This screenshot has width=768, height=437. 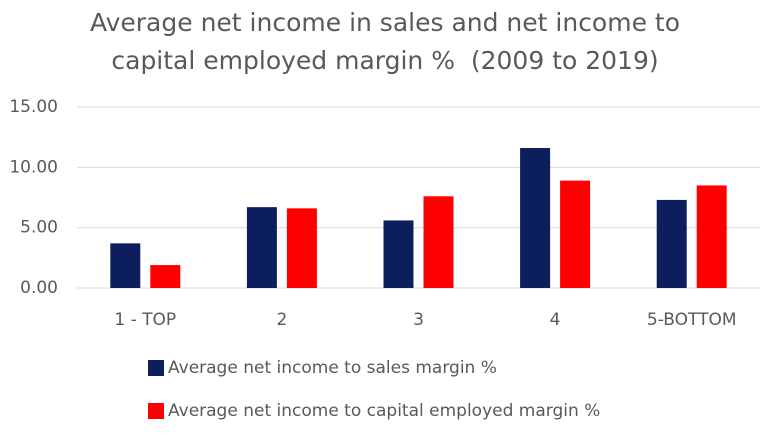 What do you see at coordinates (33, 107) in the screenshot?
I see `y-tick-label: 15.00` at bounding box center [33, 107].